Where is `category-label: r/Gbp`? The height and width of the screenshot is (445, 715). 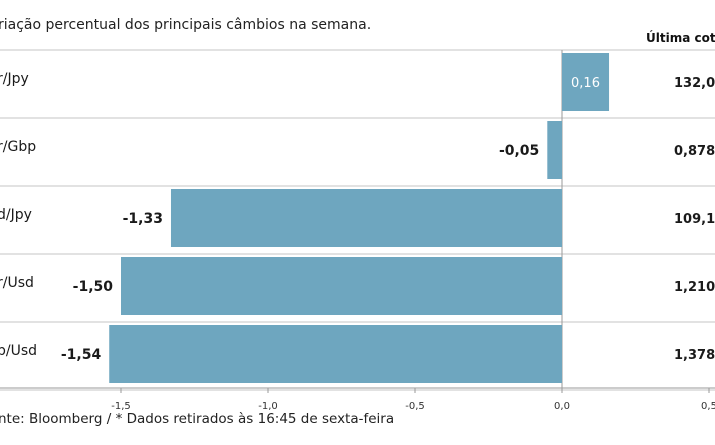 category-label: r/Gbp is located at coordinates (18, 147).